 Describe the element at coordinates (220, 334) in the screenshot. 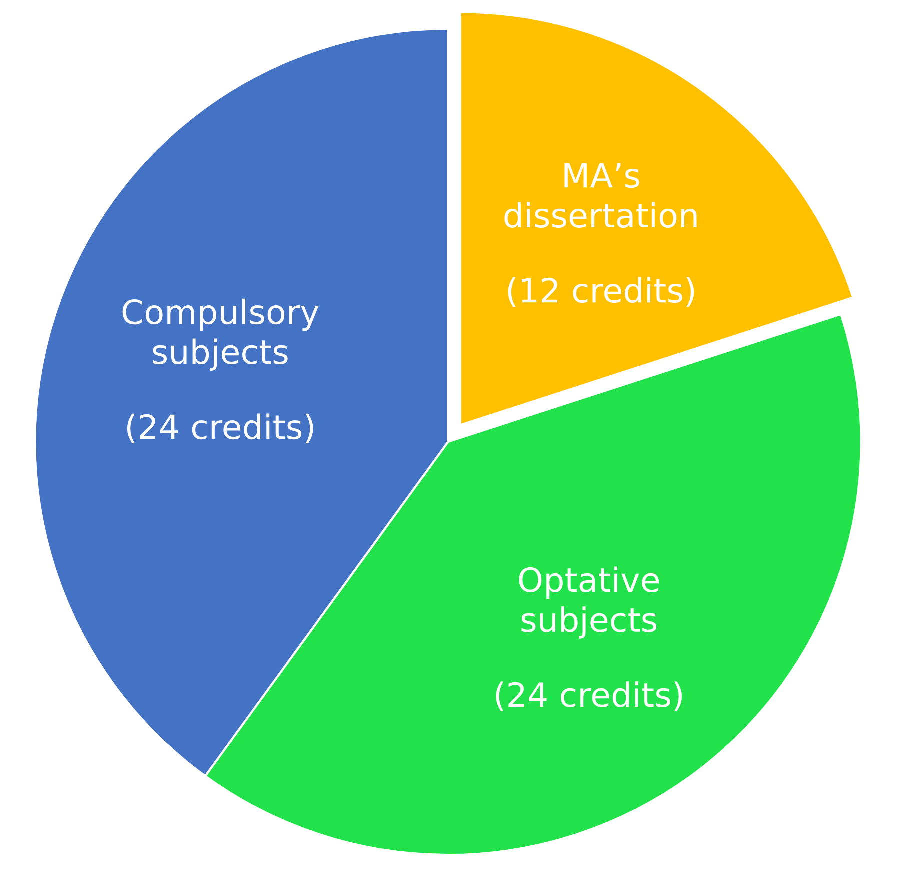

I see `slice-label: Compulsory subjects` at that location.